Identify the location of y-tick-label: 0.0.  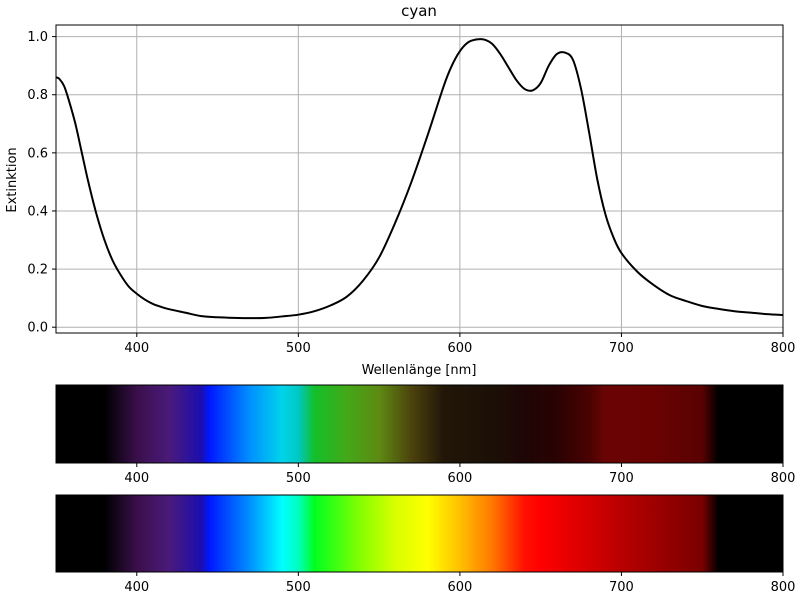
(37, 328).